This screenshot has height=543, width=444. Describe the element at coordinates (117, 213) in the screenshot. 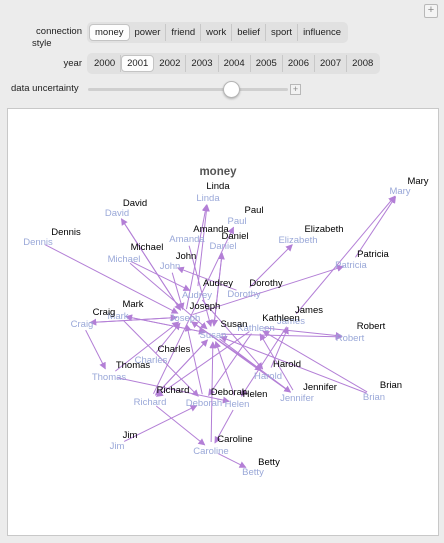

I see `node-label-2000-david: David` at that location.